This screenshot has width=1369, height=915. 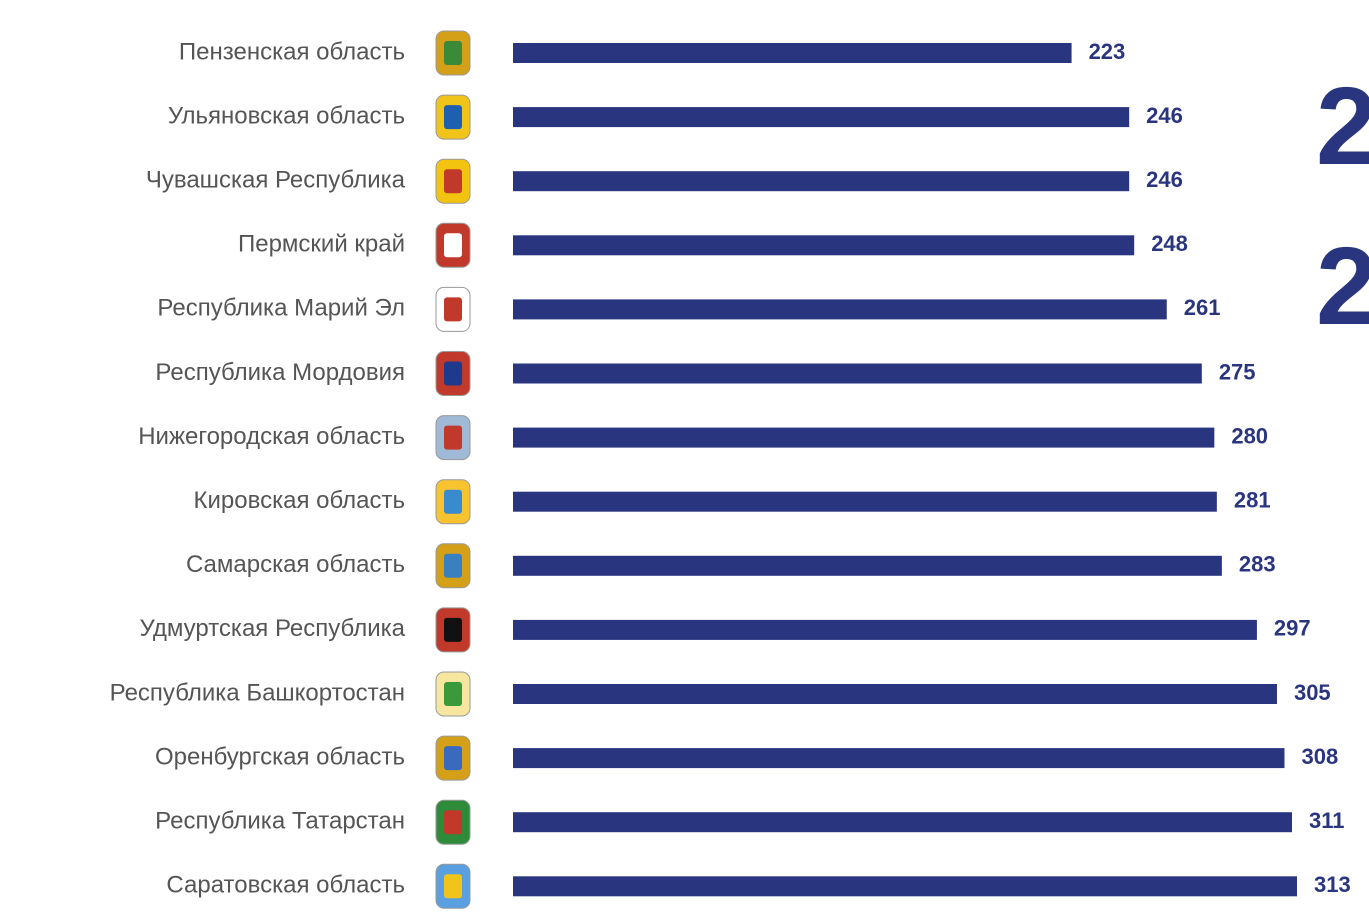 What do you see at coordinates (281, 308) in the screenshot?
I see `category-label: Республика Марий Эл` at bounding box center [281, 308].